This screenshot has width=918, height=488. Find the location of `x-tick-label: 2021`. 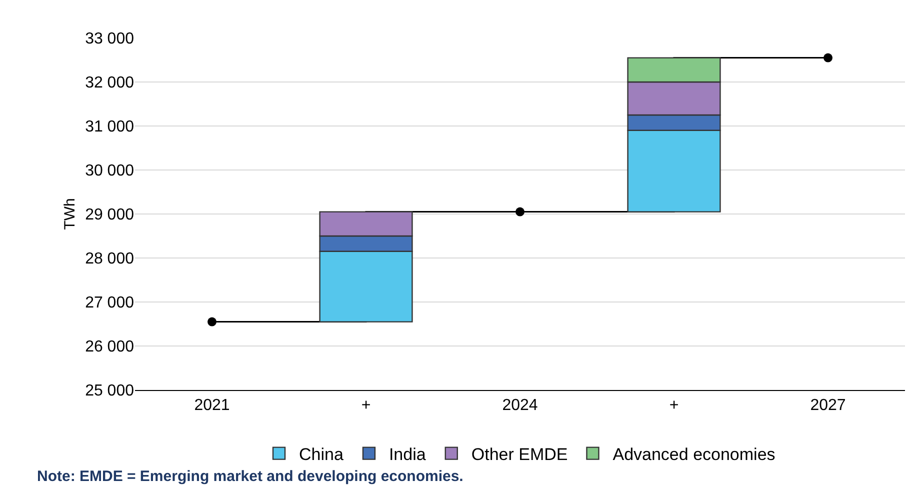

x-tick-label: 2021 is located at coordinates (212, 405).